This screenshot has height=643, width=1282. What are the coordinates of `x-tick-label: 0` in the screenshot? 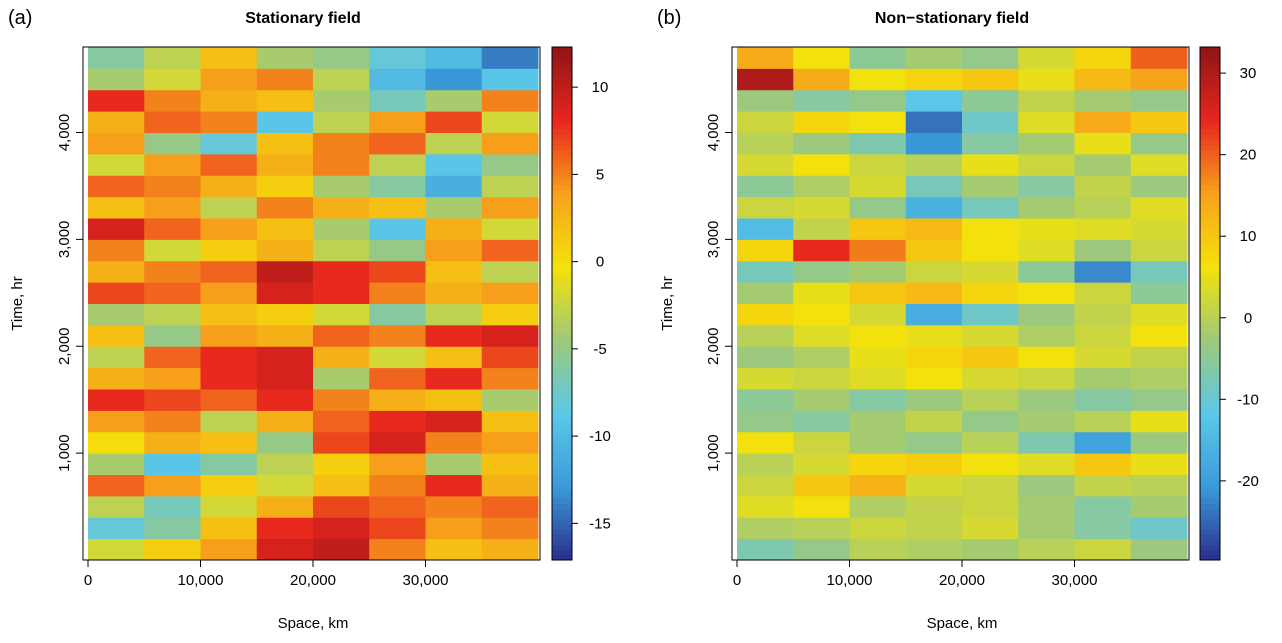 It's located at (88, 580).